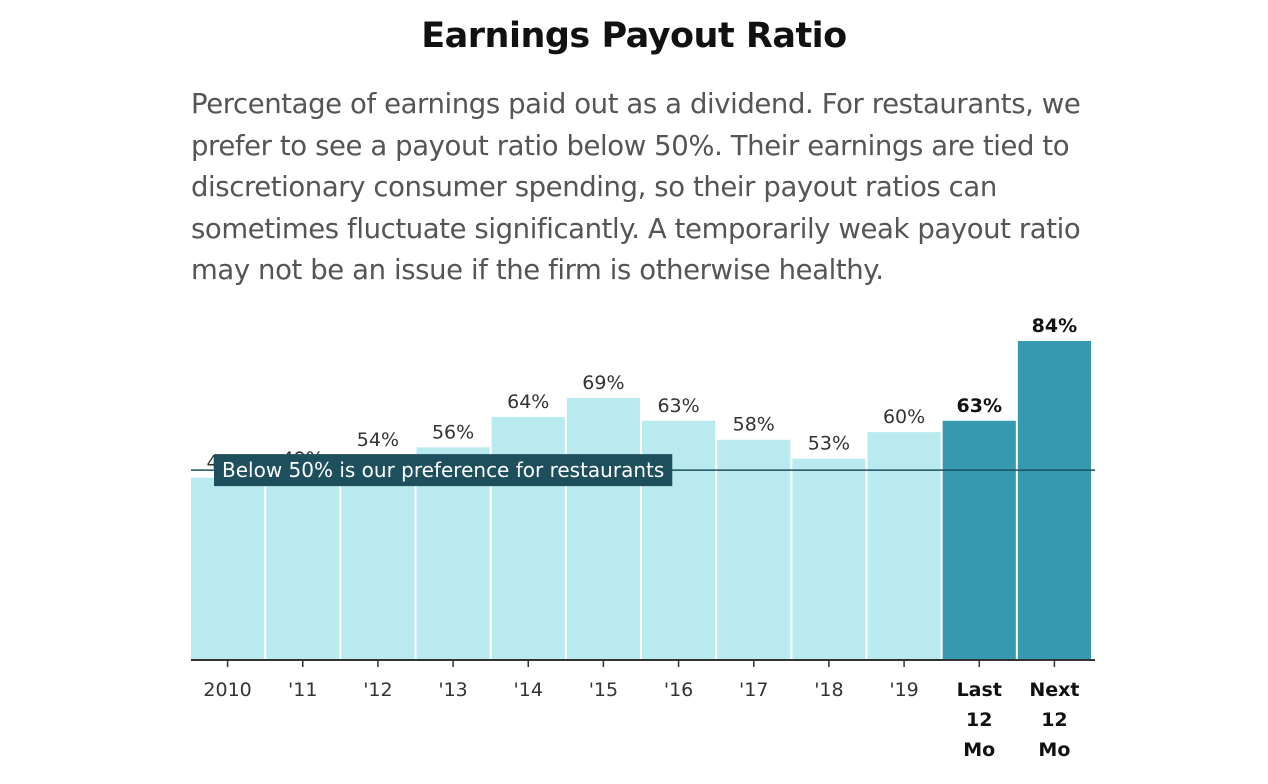 This screenshot has width=1268, height=784. I want to click on x-tick-label-line: '12, so click(377, 690).